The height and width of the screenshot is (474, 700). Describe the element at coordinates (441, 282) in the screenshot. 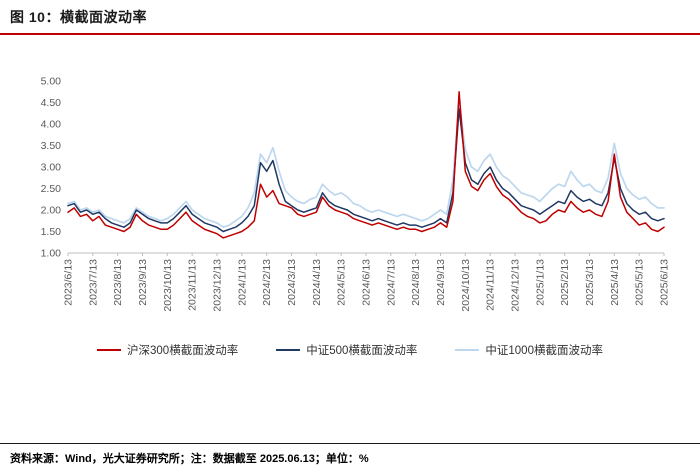

I see `svg-text: 2024/9/13` at that location.